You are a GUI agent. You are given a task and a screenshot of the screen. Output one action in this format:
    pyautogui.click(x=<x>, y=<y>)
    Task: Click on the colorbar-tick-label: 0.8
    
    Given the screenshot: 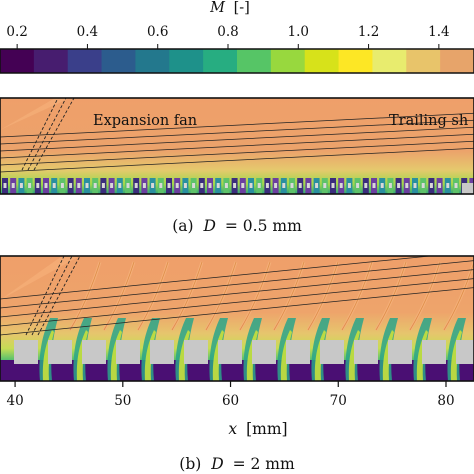 What is the action you would take?
    pyautogui.click(x=227, y=32)
    